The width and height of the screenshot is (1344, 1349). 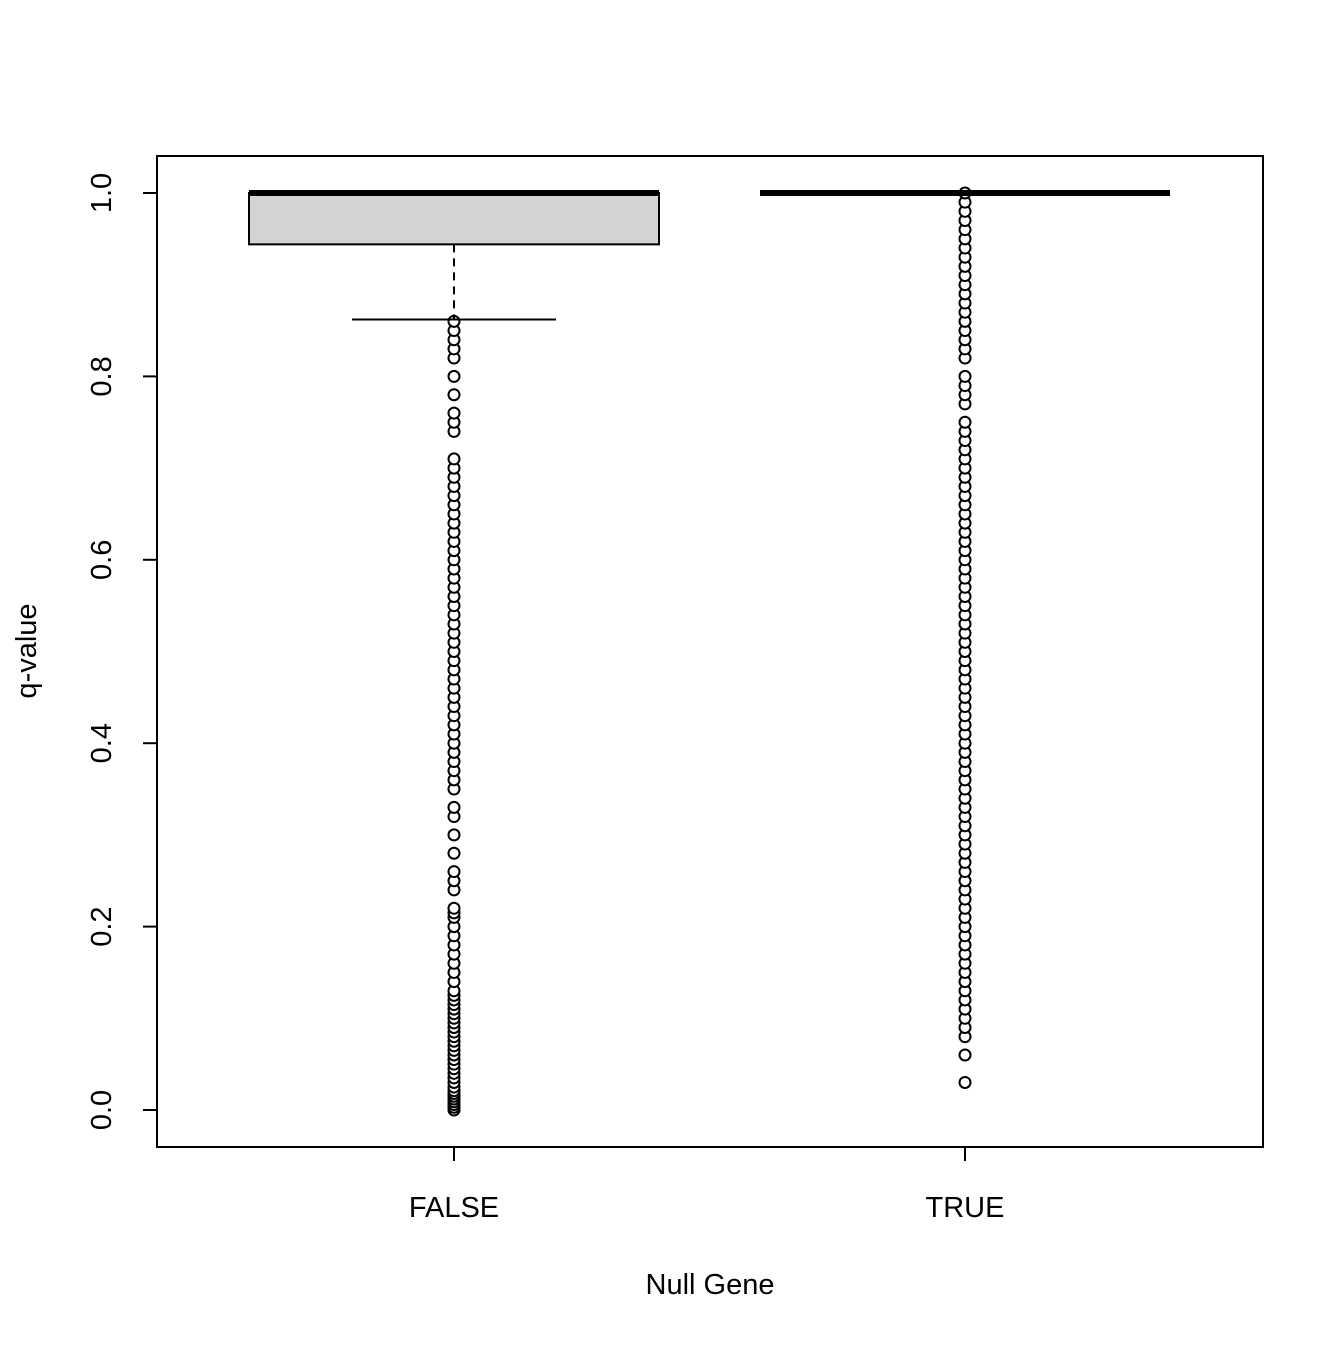 What do you see at coordinates (27, 650) in the screenshot?
I see `y-axis-title: q-value` at bounding box center [27, 650].